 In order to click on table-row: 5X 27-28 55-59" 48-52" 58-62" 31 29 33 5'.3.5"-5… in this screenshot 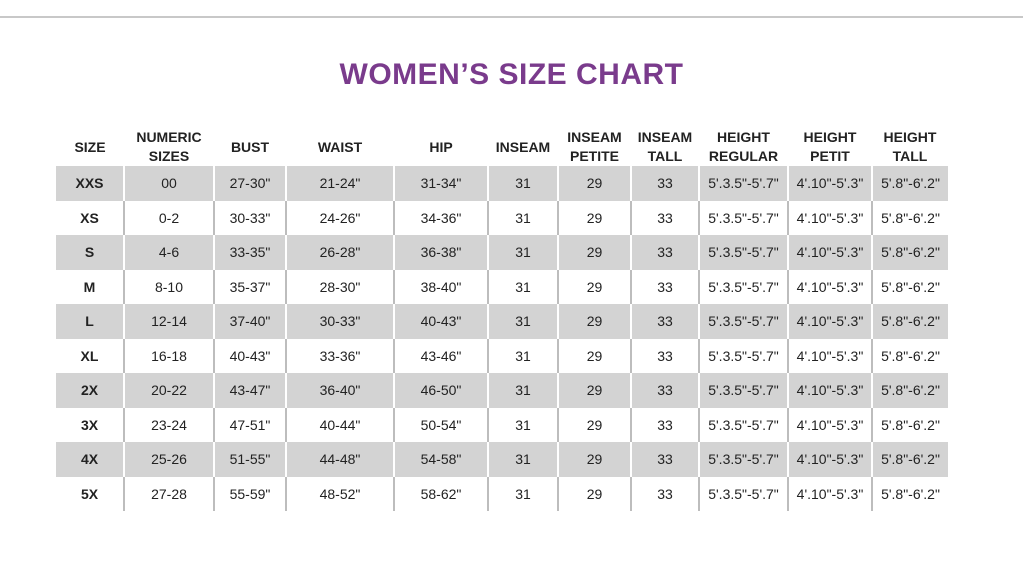, I will do `click(502, 493)`.